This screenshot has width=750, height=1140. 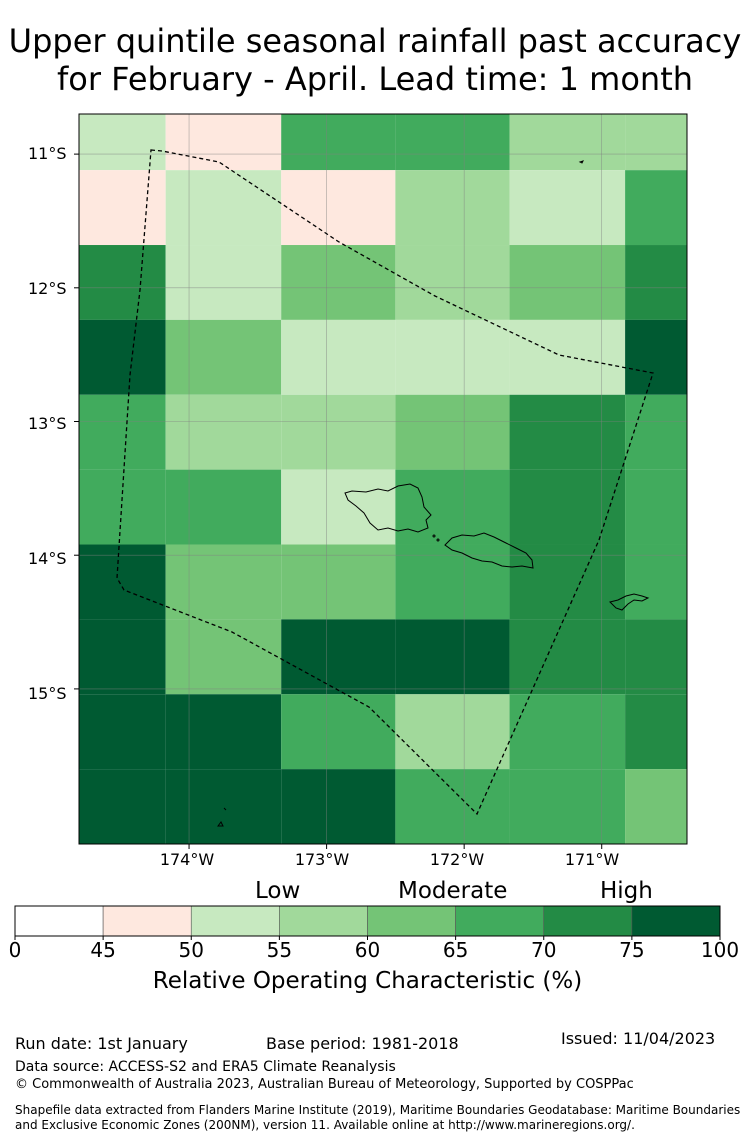 What do you see at coordinates (375, 79) in the screenshot?
I see `map-title-line-2: for February - April. Lead time: 1 month` at bounding box center [375, 79].